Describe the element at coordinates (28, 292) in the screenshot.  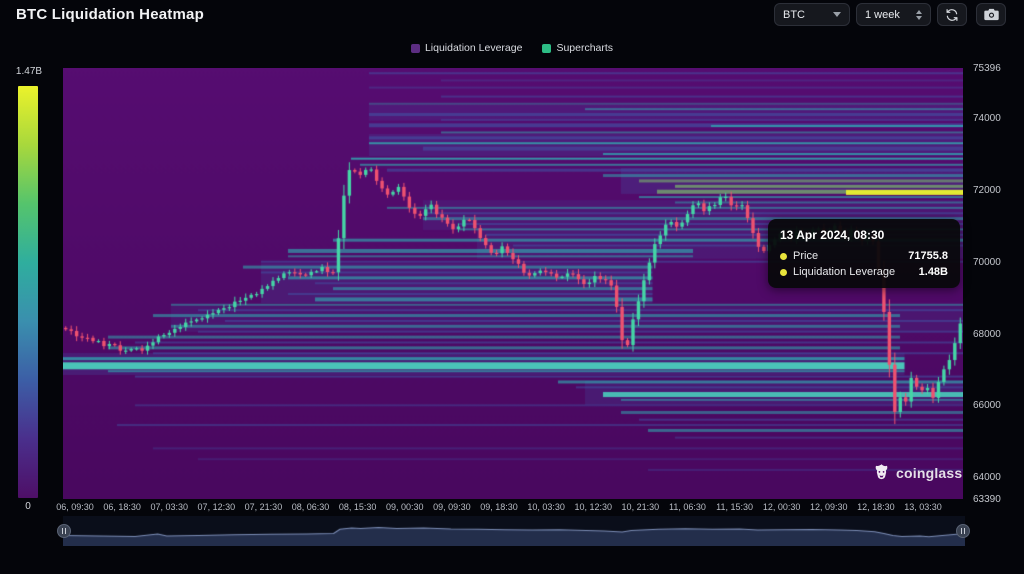
I see `colorbar` at that location.